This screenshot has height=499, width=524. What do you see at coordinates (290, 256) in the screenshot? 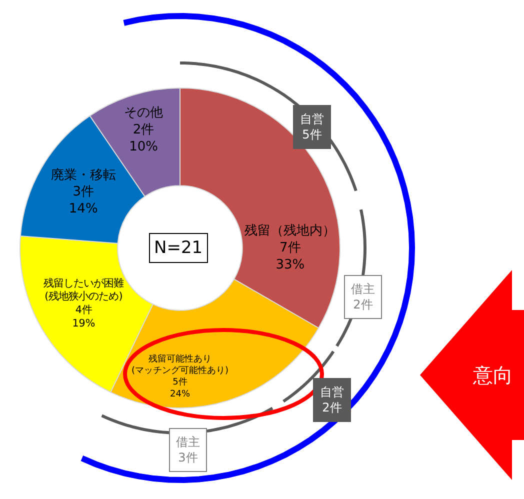
I see `data-label: 7件 33%` at bounding box center [290, 256].